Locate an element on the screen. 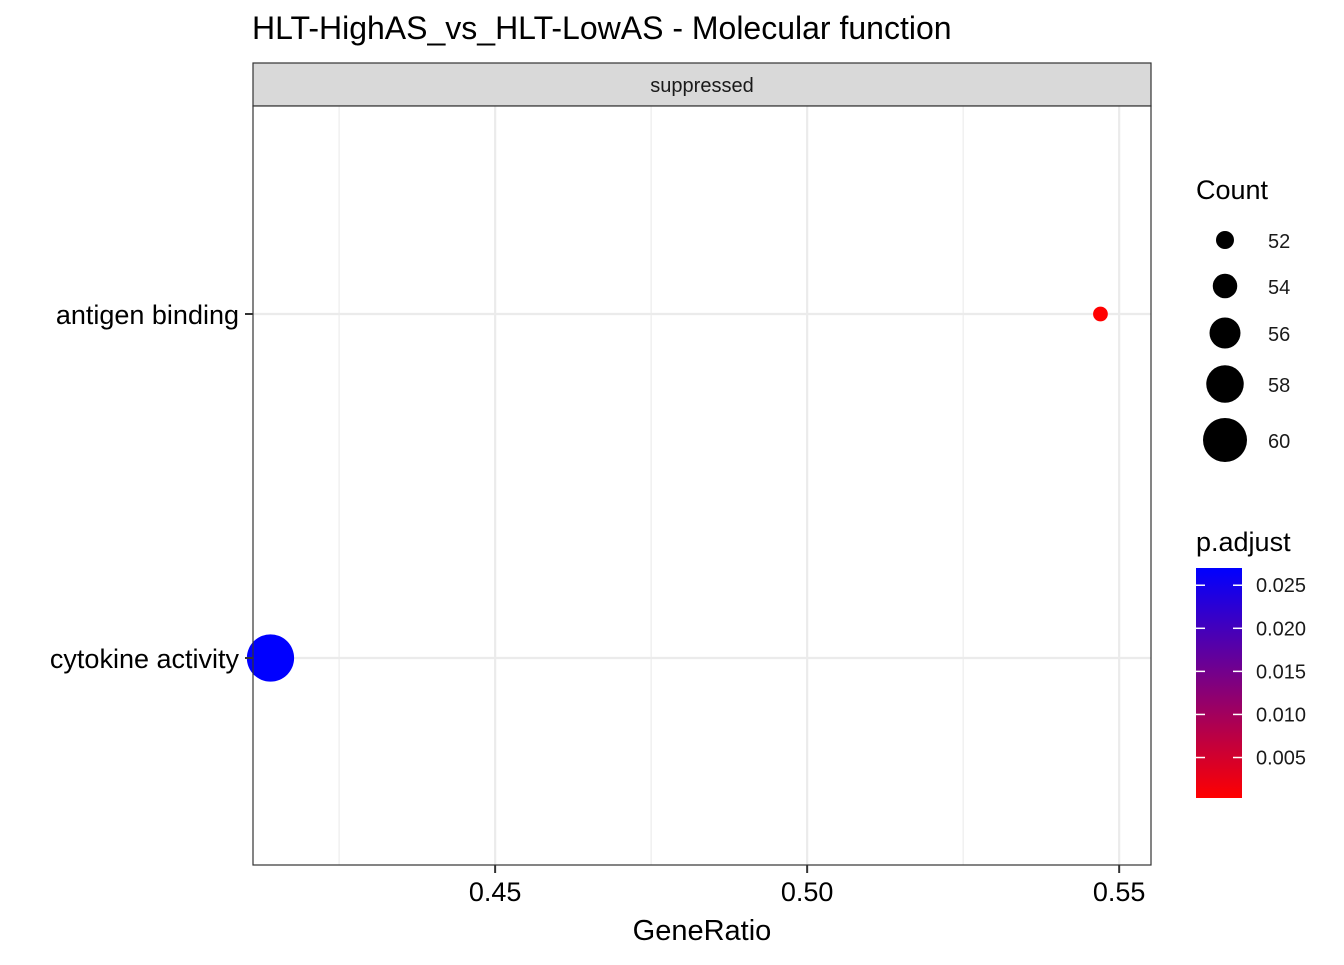 This screenshot has width=1344, height=965. padjust-legend-label: 0.010 is located at coordinates (1281, 715).